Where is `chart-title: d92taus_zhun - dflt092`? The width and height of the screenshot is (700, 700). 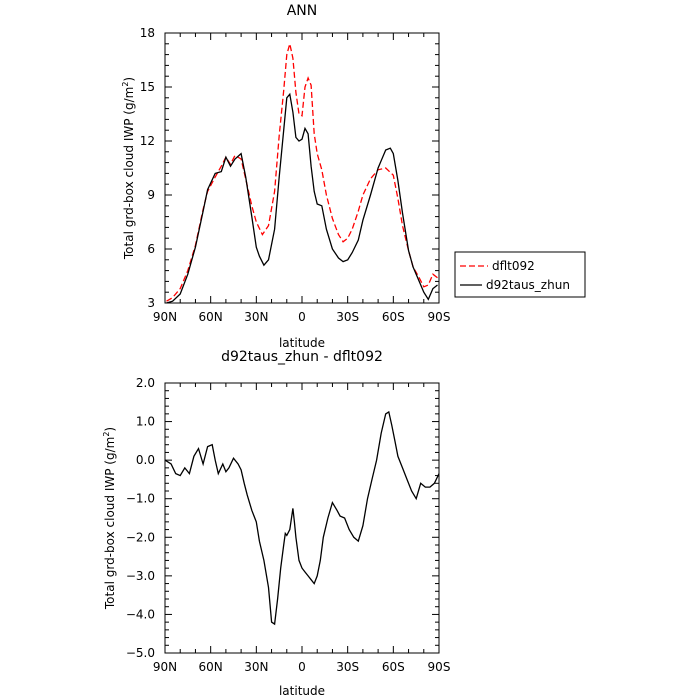
chart-title: d92taus_zhun - dflt092 is located at coordinates (302, 357).